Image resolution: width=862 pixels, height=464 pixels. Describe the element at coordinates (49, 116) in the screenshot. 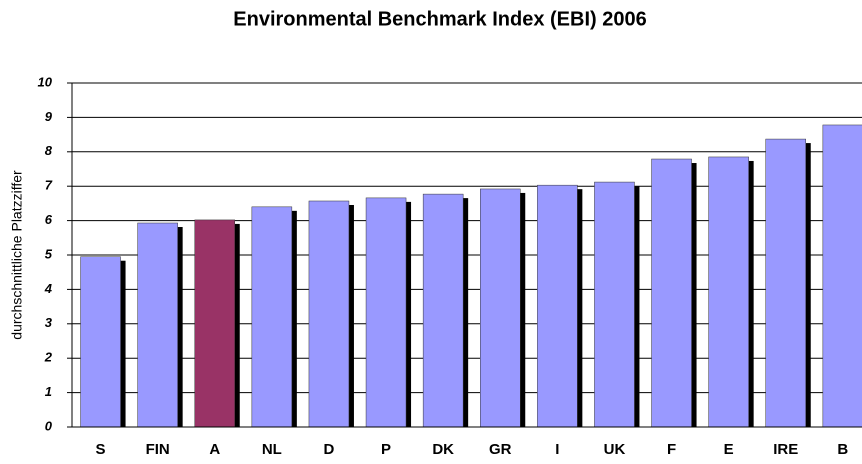

I see `y-tick-label: 9` at that location.